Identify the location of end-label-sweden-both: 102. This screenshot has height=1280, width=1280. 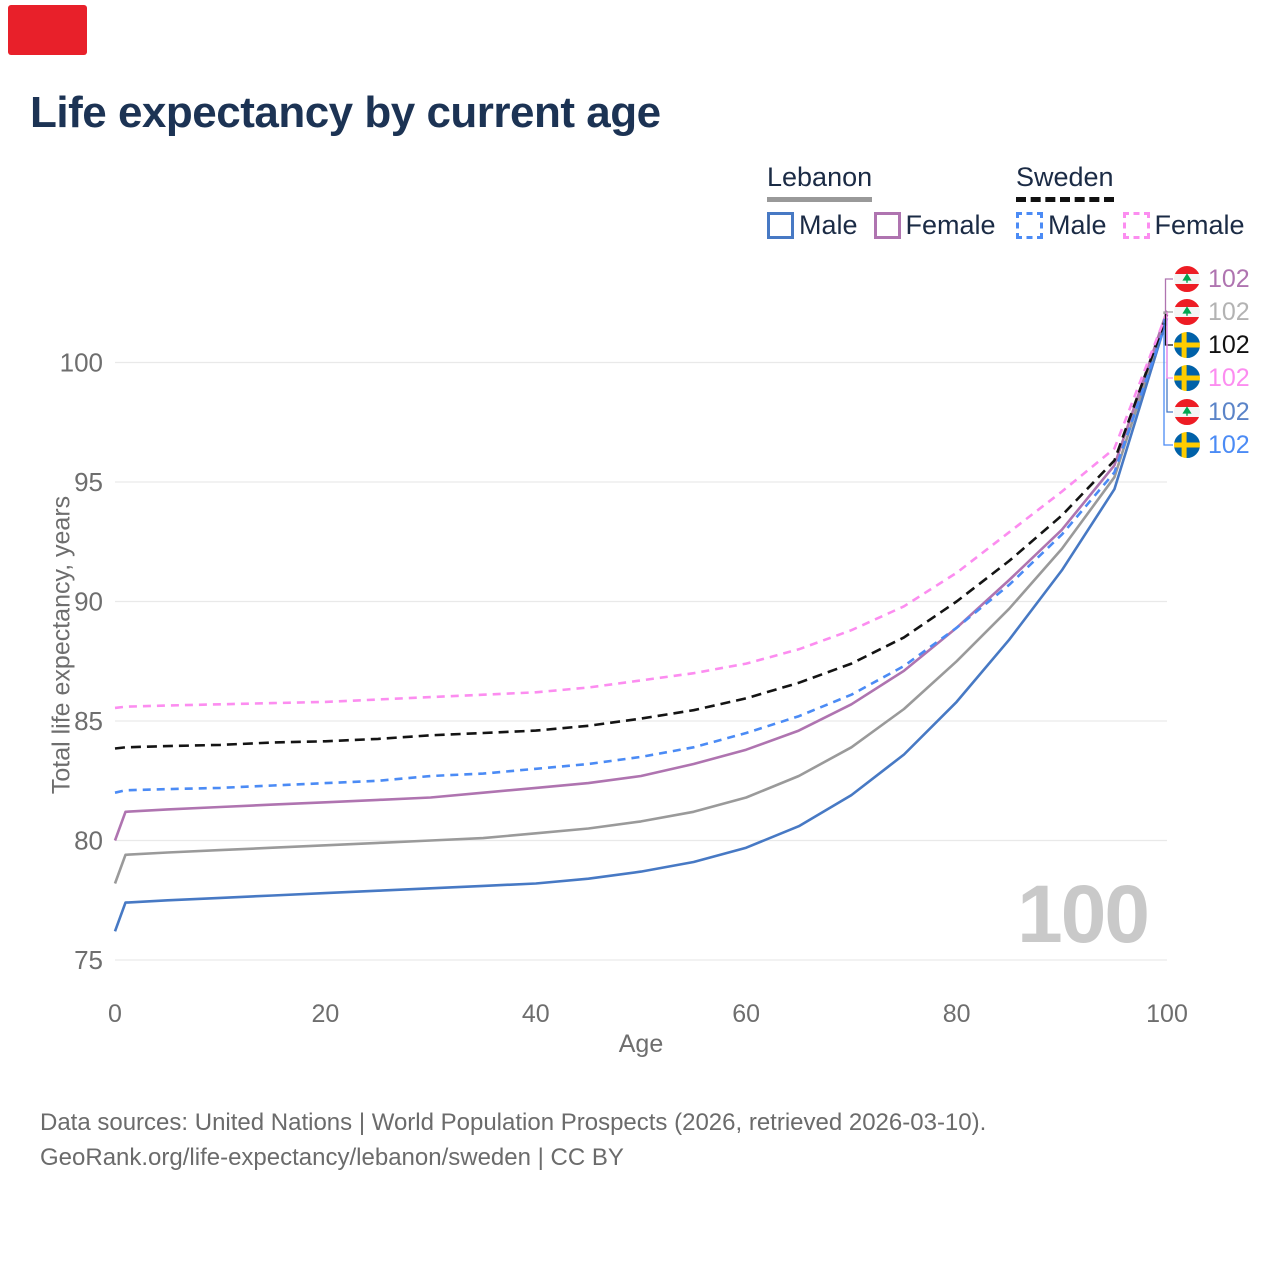
(1211, 345).